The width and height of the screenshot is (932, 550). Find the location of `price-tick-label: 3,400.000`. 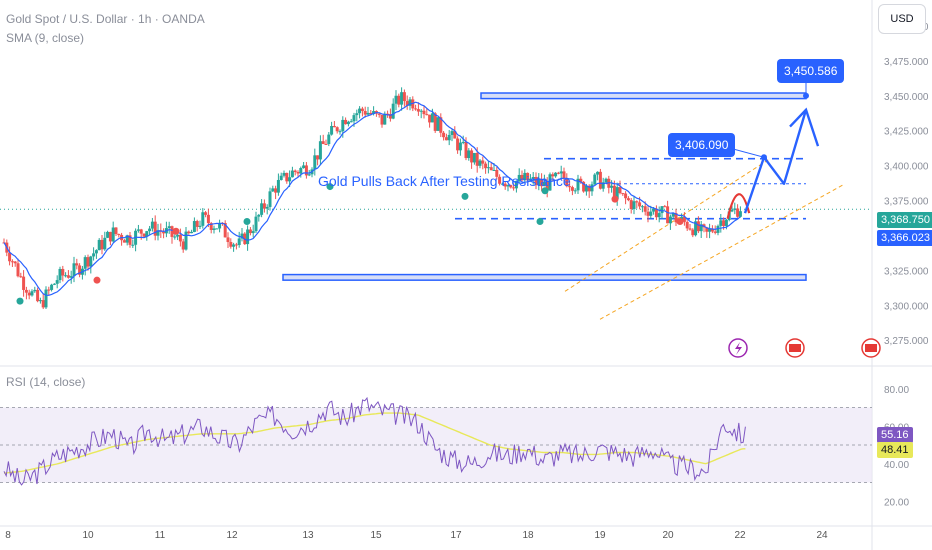

price-tick-label: 3,400.000 is located at coordinates (906, 167).